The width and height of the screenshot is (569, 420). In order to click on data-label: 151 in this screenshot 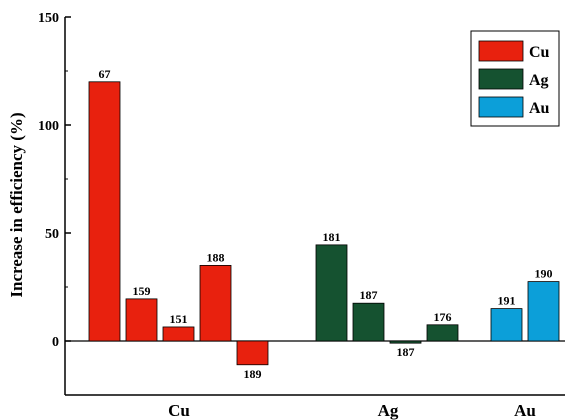, I will do `click(179, 319)`.